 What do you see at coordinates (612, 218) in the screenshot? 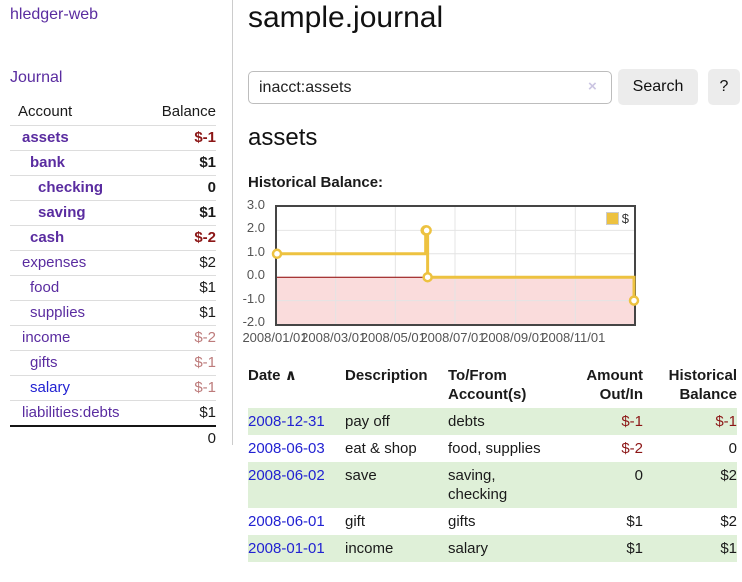
I see `legend-swatch-icon` at bounding box center [612, 218].